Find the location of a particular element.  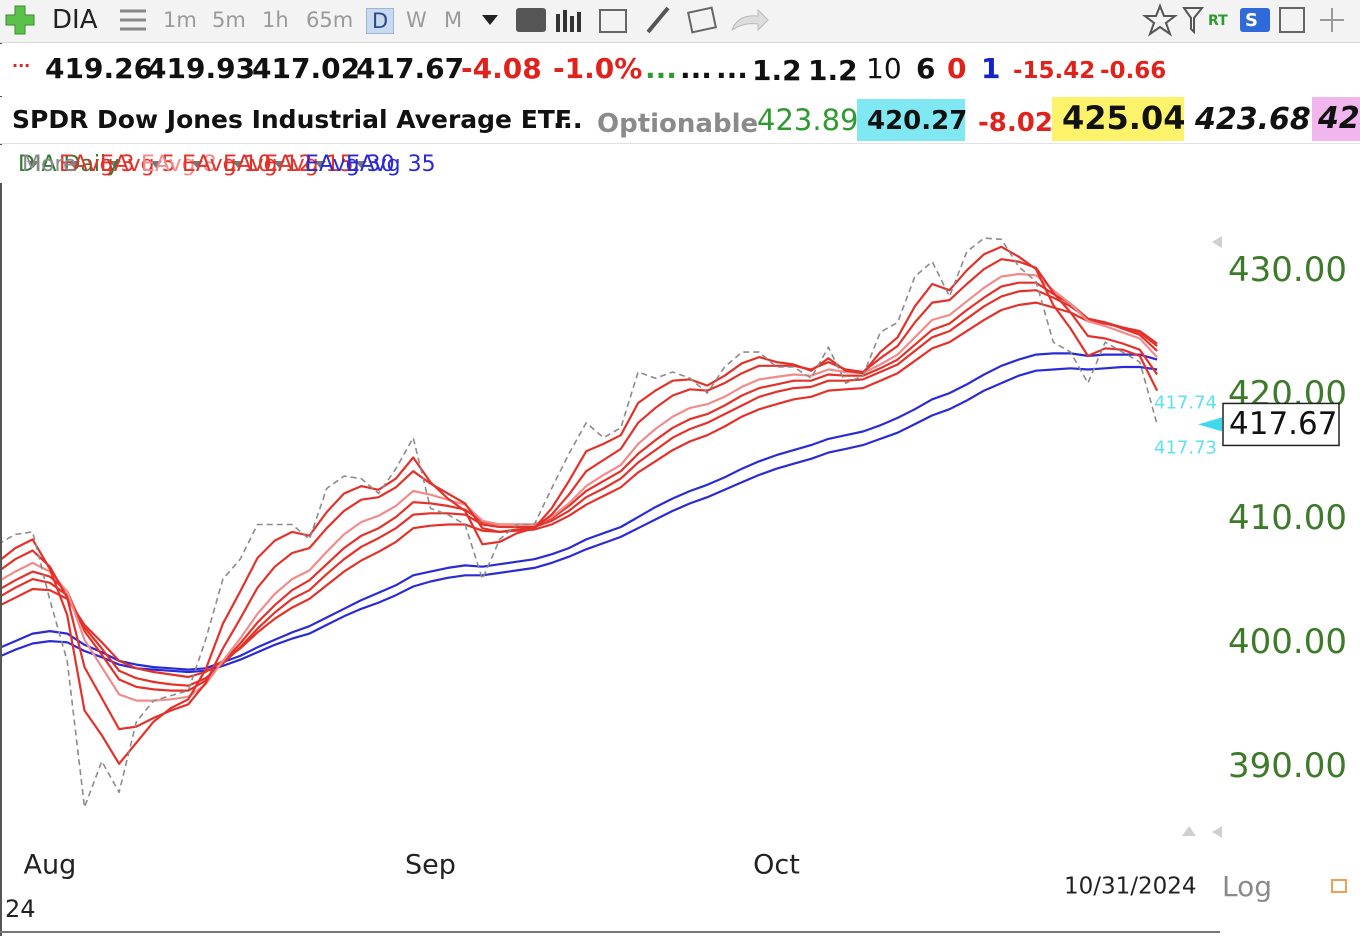

add-icon is located at coordinates (20, 20).